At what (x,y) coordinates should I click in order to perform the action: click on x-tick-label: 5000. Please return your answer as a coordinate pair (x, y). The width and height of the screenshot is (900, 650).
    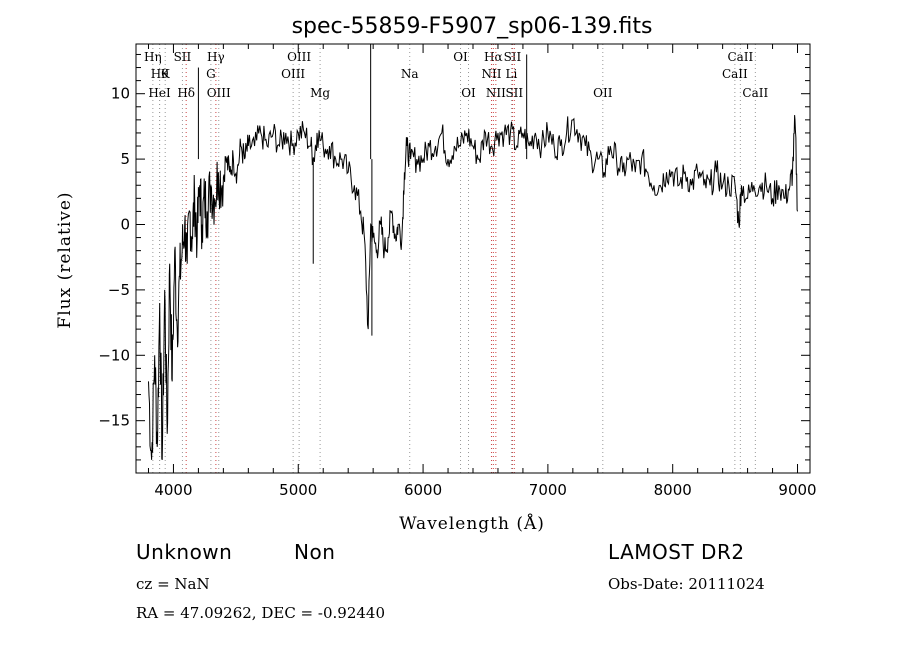
    Looking at the image, I should click on (298, 490).